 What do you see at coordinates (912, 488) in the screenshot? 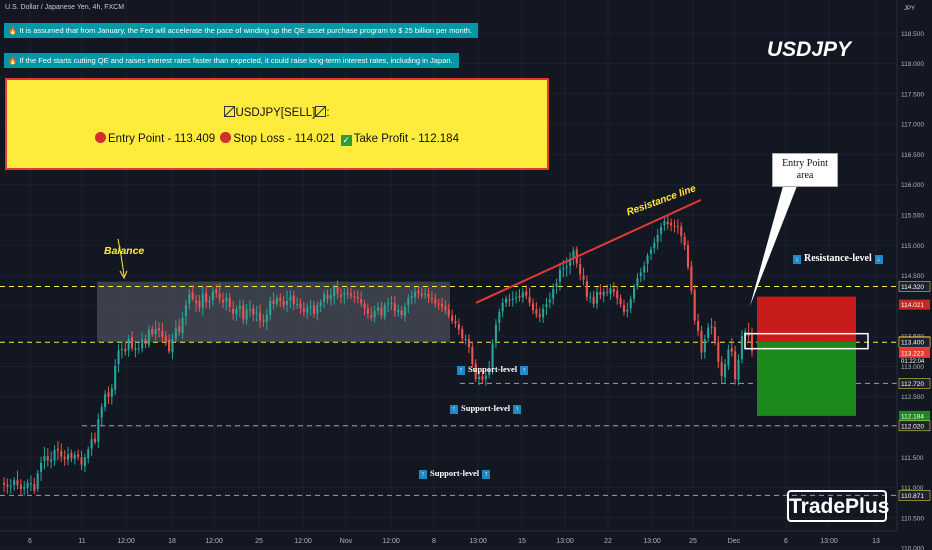
I see `y-tick-label: 111.000` at bounding box center [912, 488].